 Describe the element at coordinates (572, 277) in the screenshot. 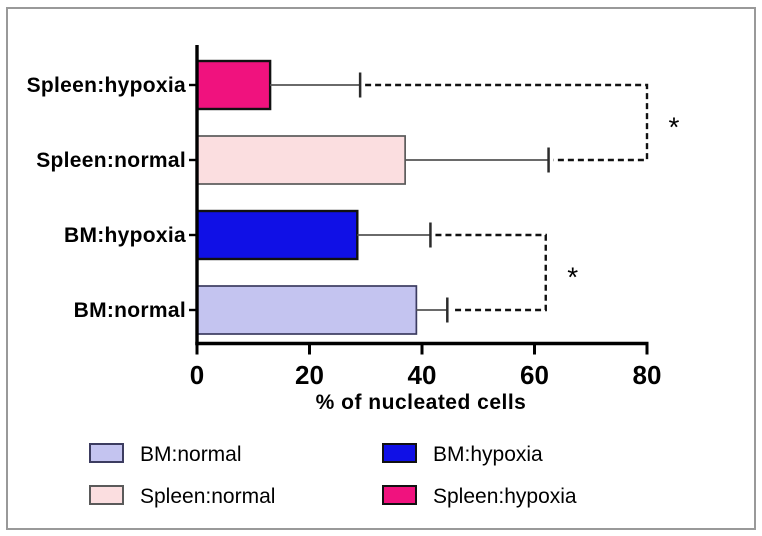

I see `significance-asterisk-1: *` at that location.